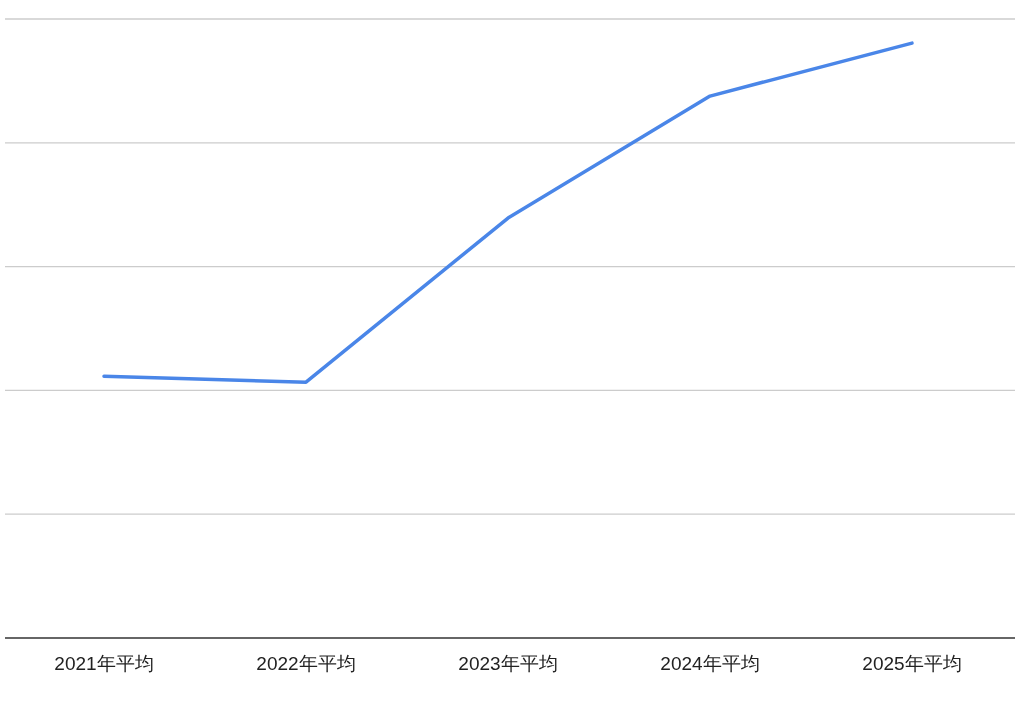 The image size is (1024, 706). I want to click on x-tick-label: 2023年平均, so click(508, 663).